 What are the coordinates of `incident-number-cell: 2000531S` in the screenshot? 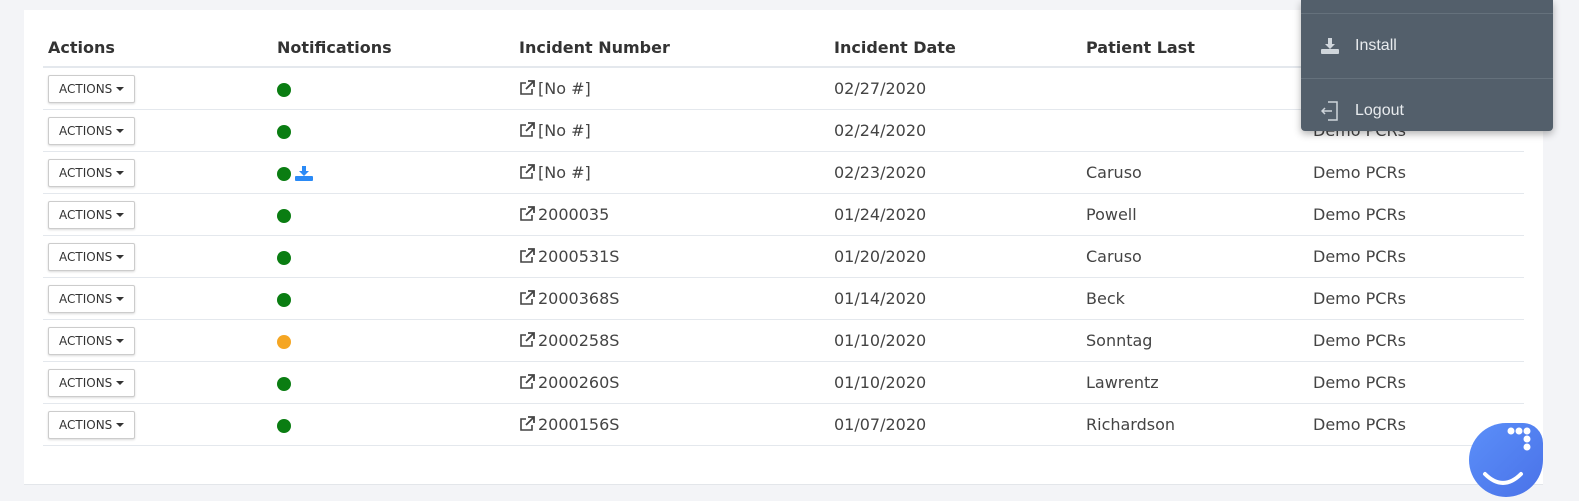 It's located at (671, 256).